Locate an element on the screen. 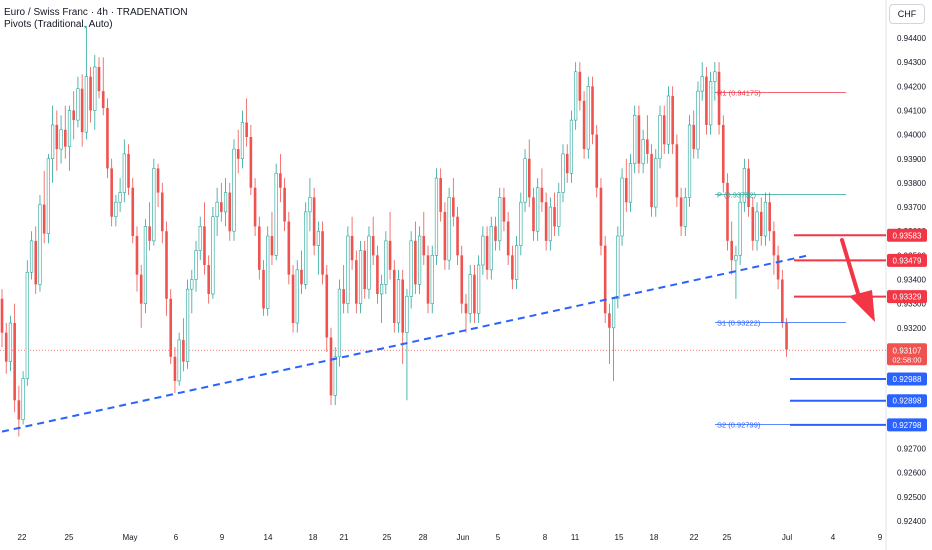  currency-button: CHF is located at coordinates (907, 14).